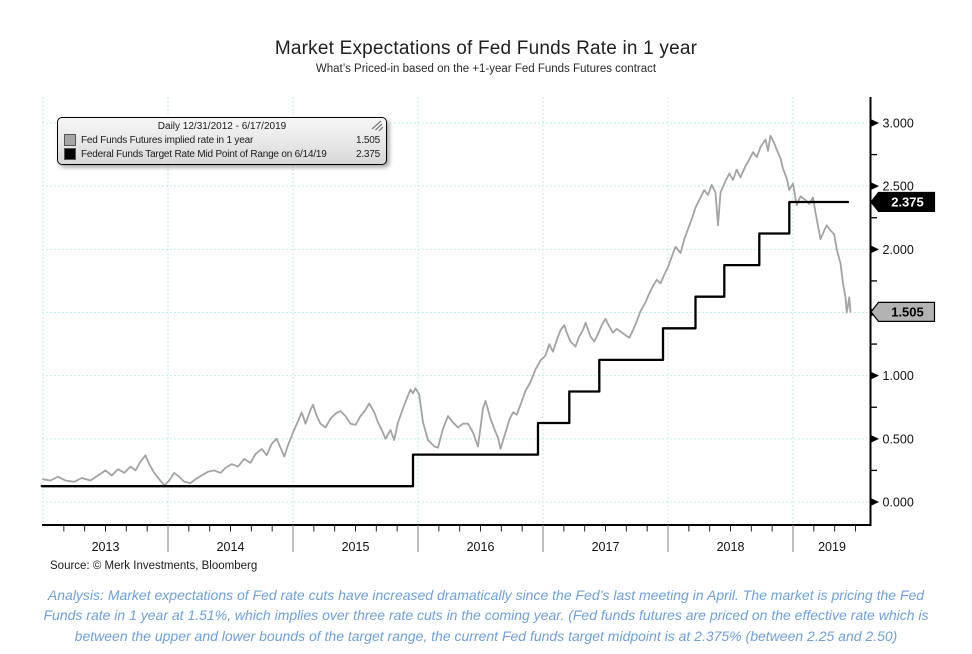 This screenshot has width=972, height=654. I want to click on legend-title: Daily 12/31/2012 - 6/17/2019, so click(222, 126).